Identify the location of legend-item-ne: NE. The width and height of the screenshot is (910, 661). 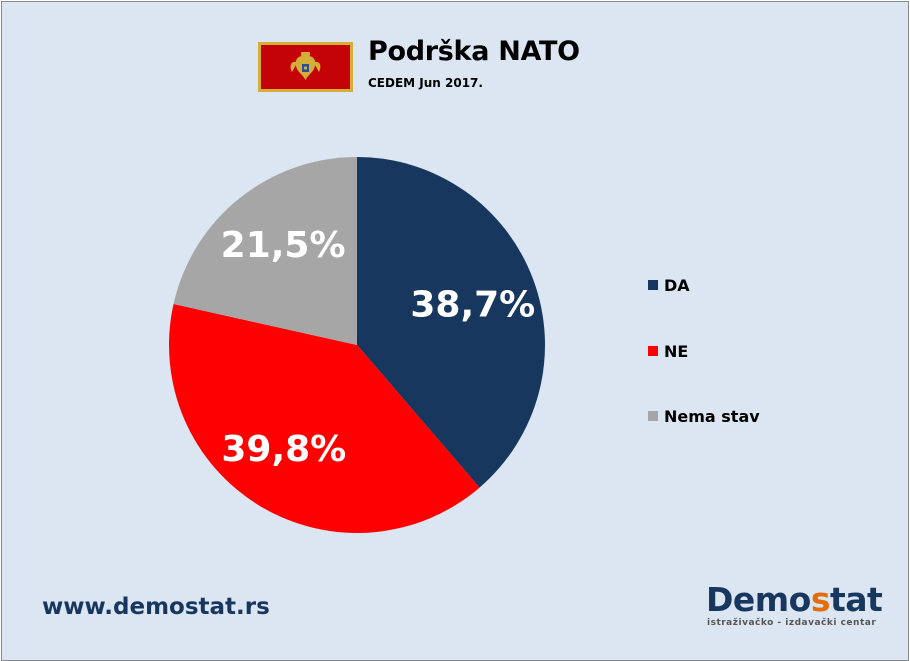
(668, 351).